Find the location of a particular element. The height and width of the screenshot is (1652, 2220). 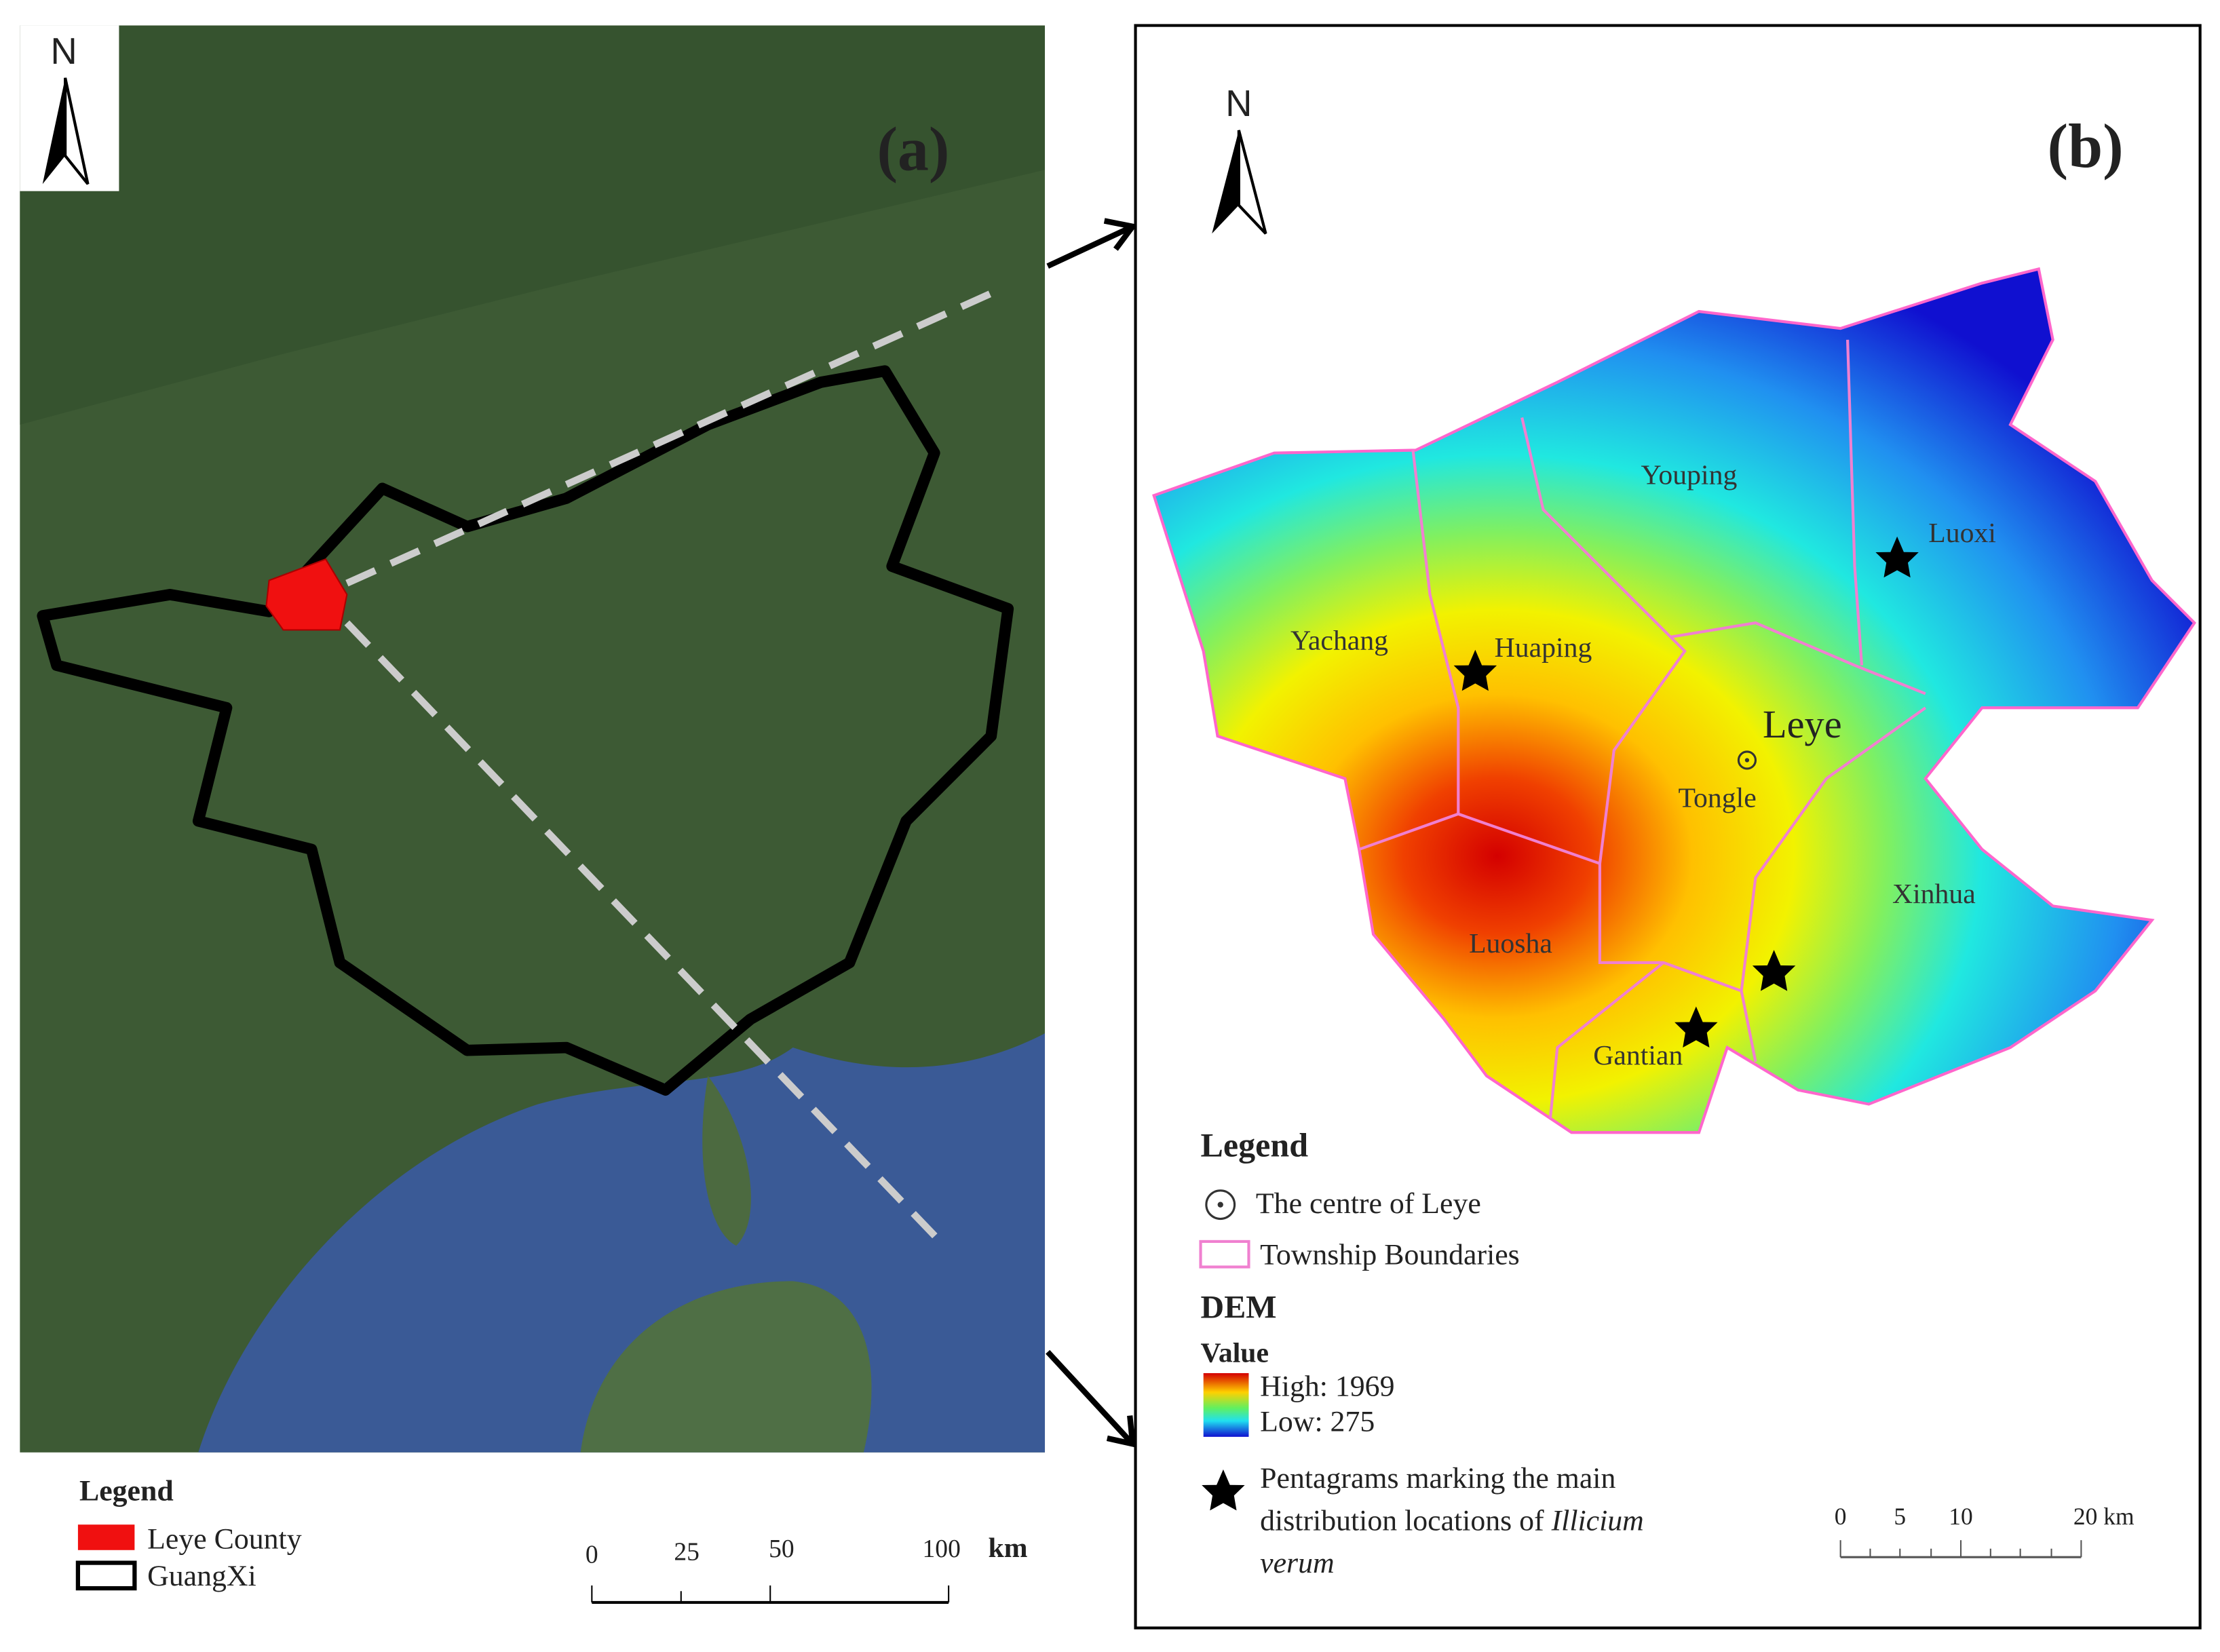

panel-label: (a) is located at coordinates (913, 148).